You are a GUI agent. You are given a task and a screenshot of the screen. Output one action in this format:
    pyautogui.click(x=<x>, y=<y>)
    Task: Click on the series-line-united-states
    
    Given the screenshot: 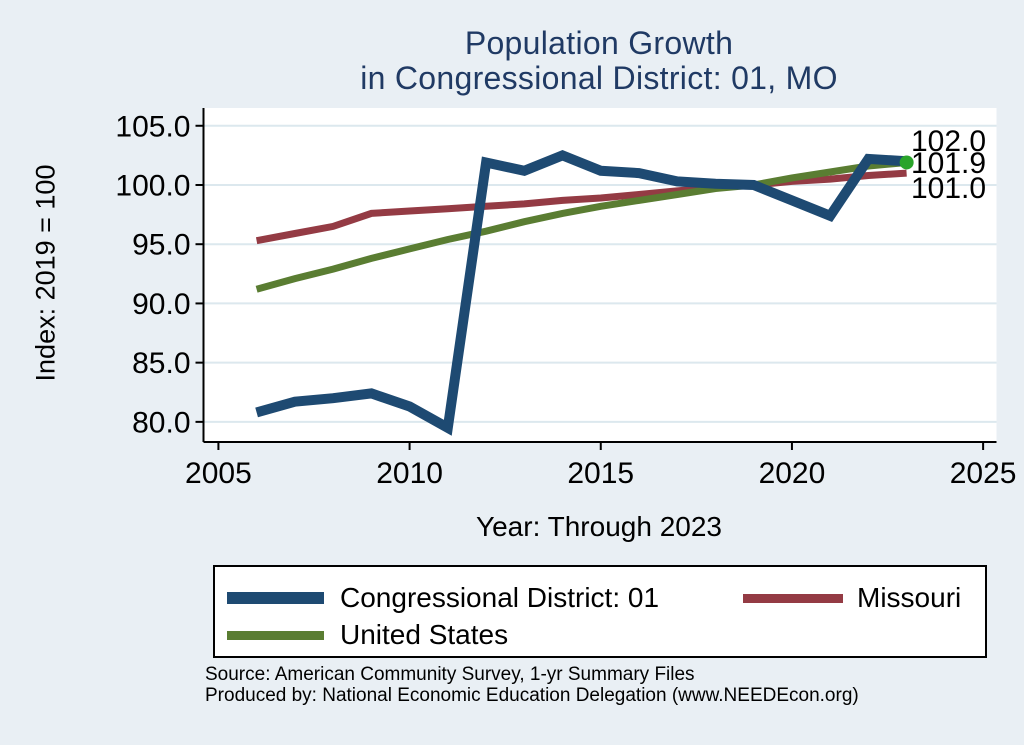 What is the action you would take?
    pyautogui.click(x=581, y=226)
    